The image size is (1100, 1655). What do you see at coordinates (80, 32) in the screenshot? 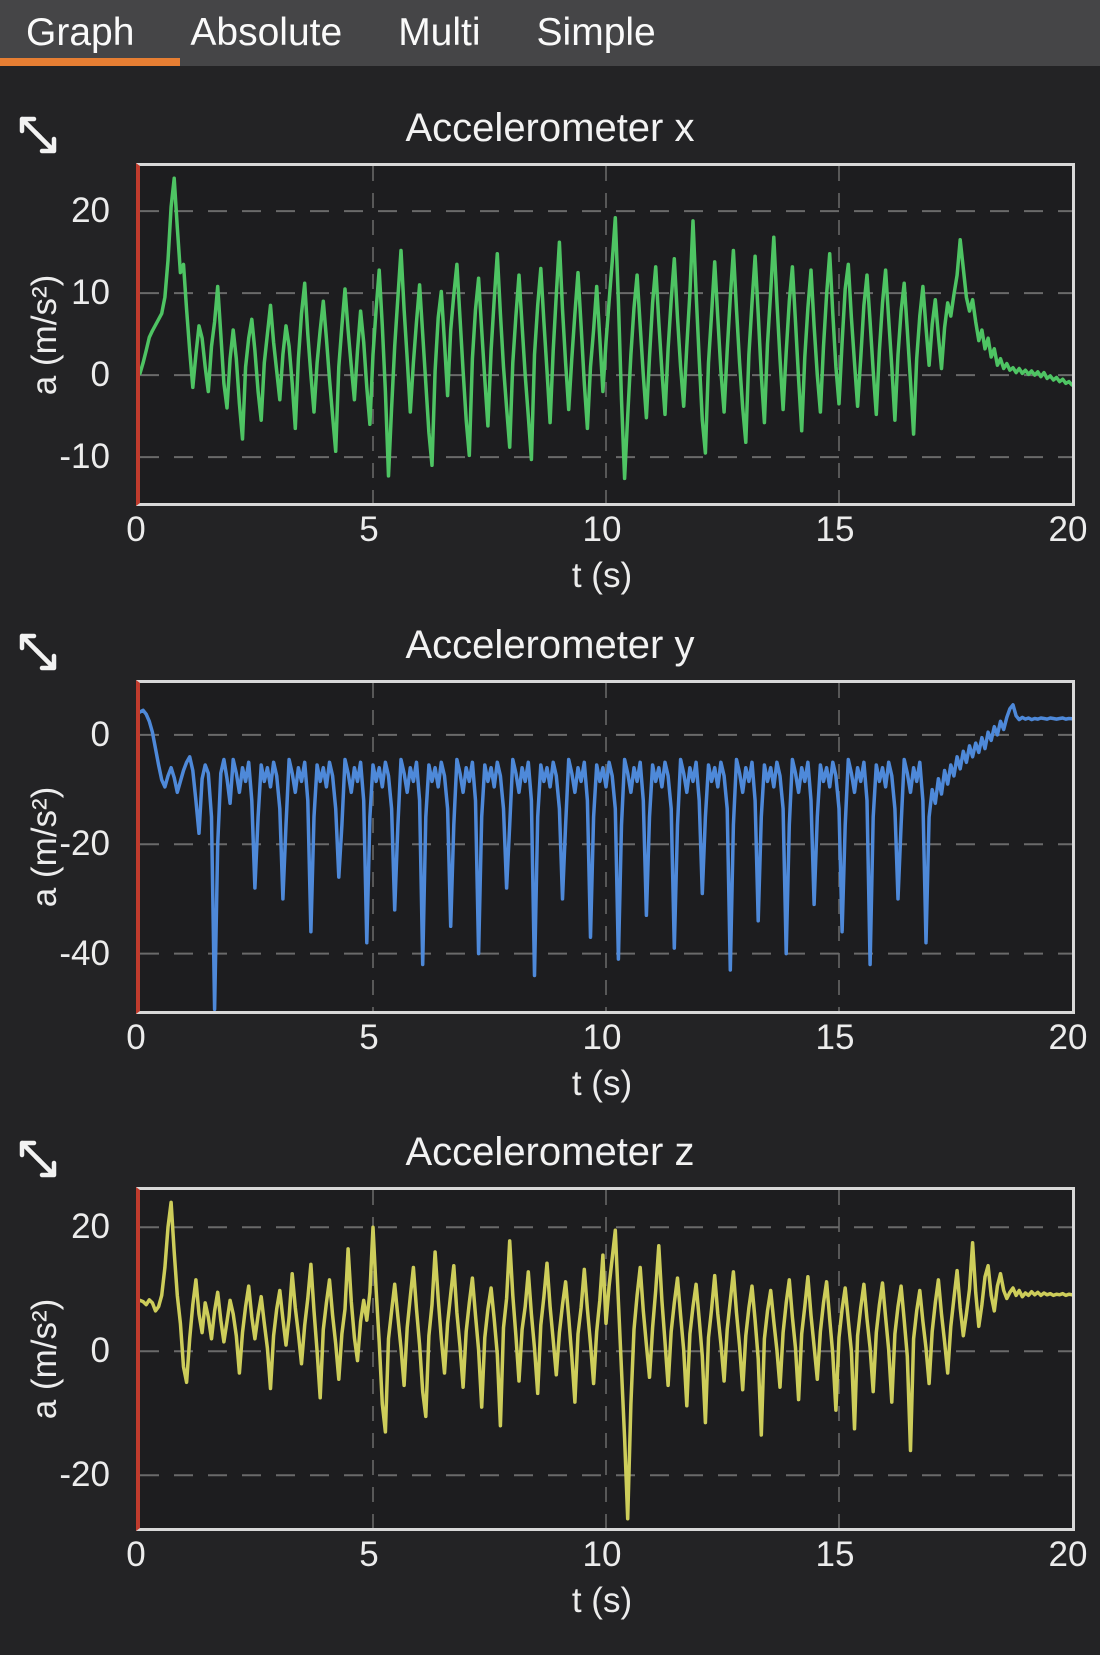
I see `tab-graph: Graph` at bounding box center [80, 32].